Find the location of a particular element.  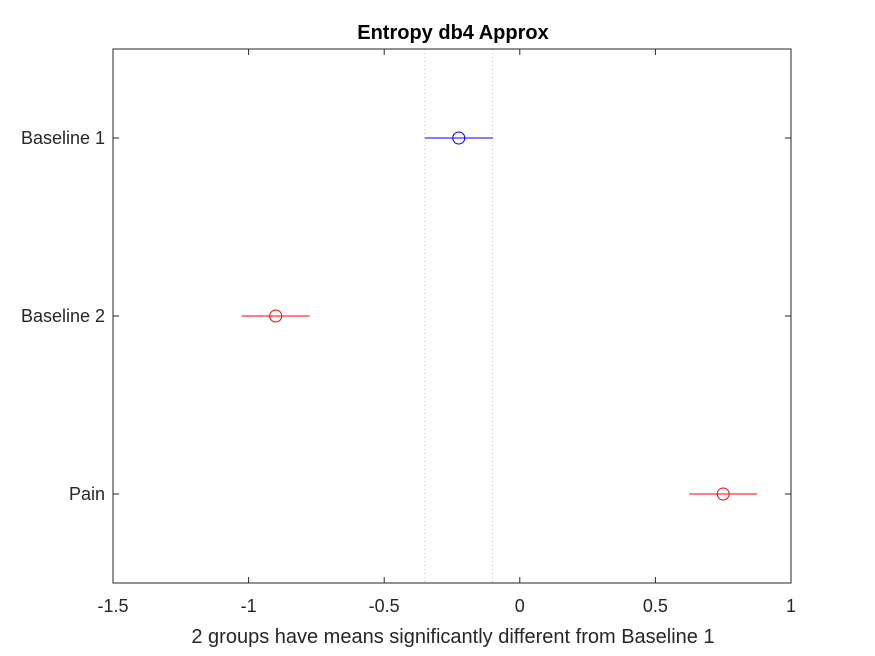

x-tick-label: -1.5 is located at coordinates (112, 606).